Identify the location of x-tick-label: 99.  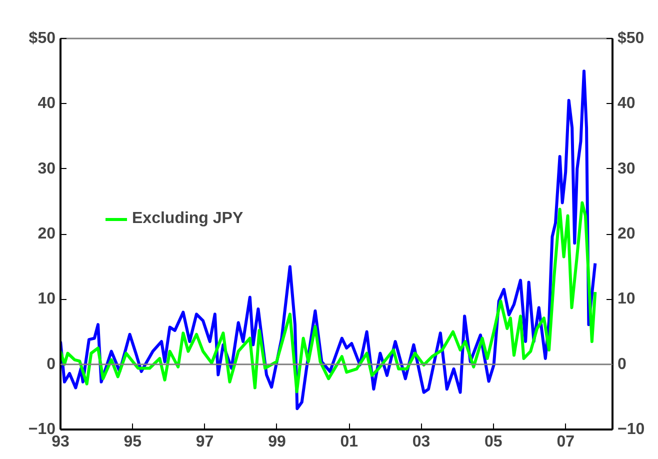
(277, 442).